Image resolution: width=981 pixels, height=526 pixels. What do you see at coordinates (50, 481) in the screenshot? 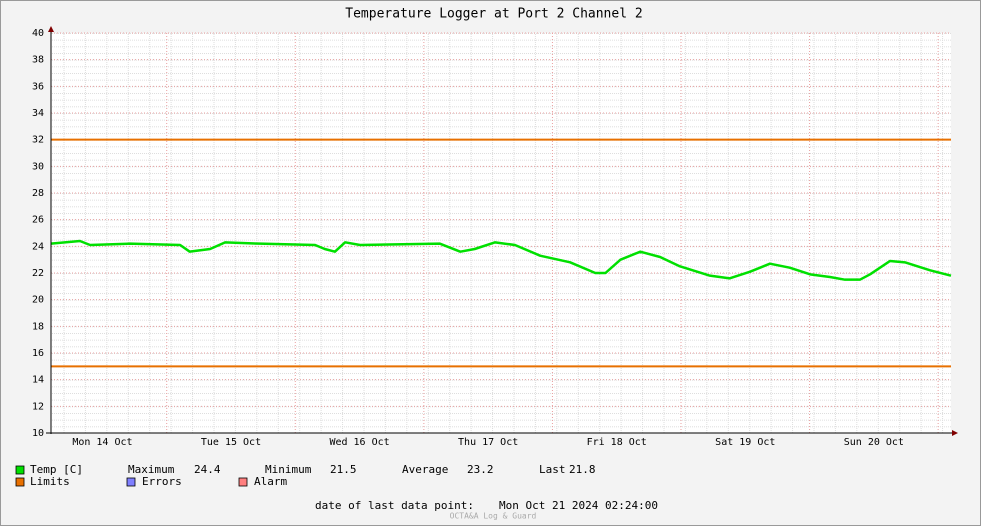
I see `legend-label: Limits` at bounding box center [50, 481].